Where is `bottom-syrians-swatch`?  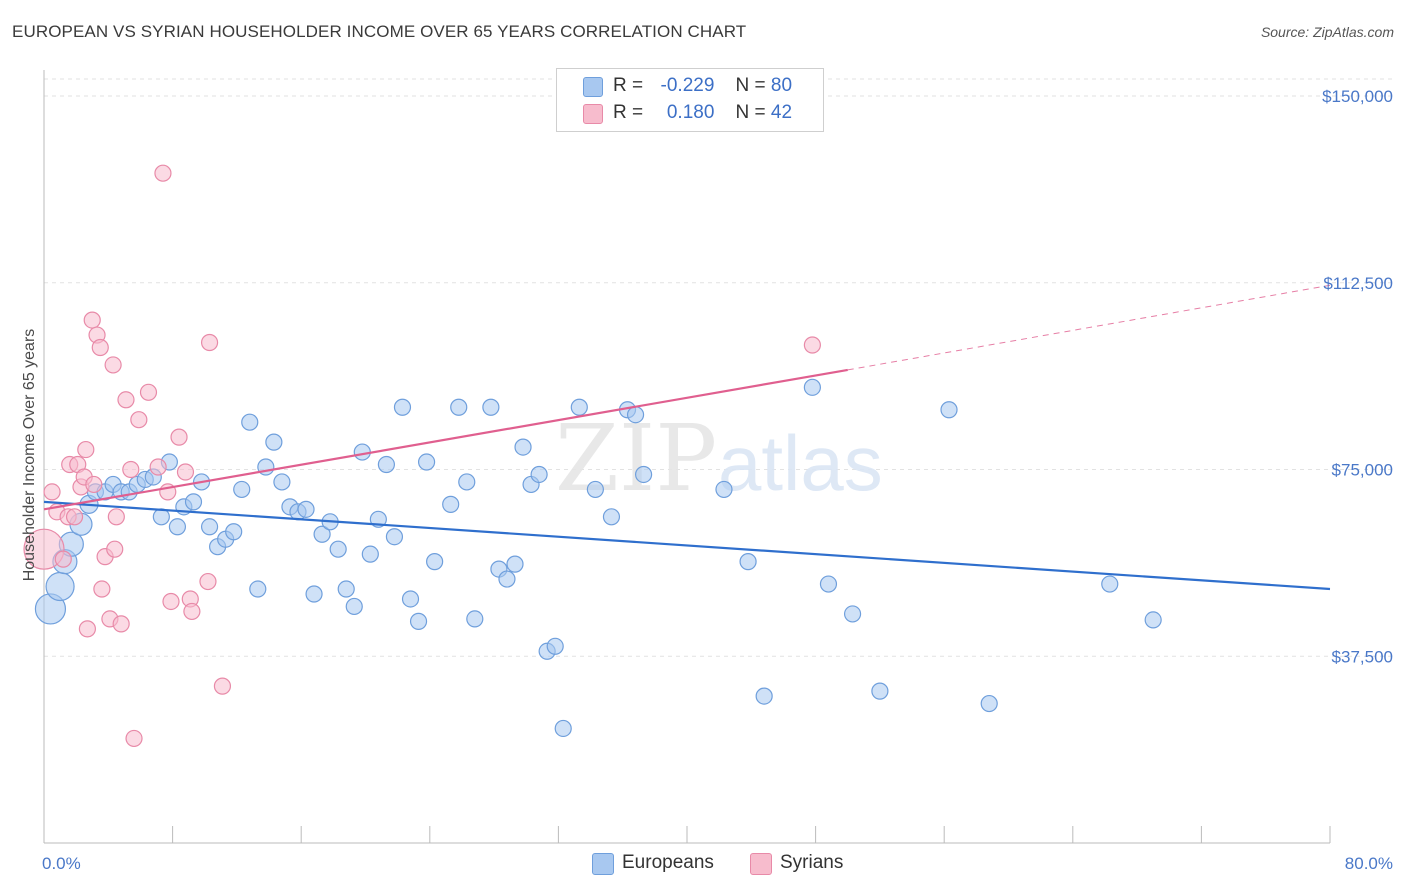 bottom-syrians-swatch is located at coordinates (761, 864).